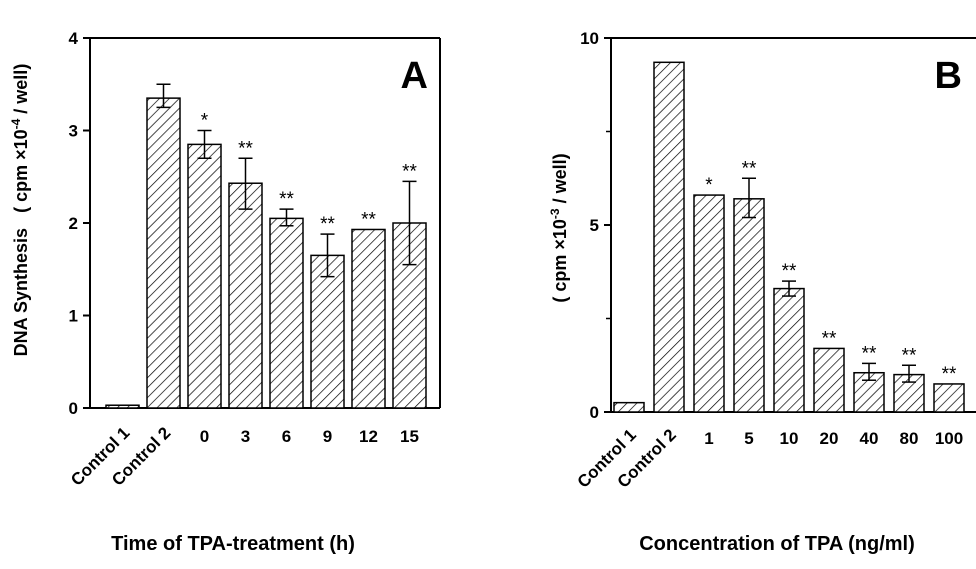 Image resolution: width=976 pixels, height=569 pixels. I want to click on panel-a-significance-marks: ******* ****, so click(309, 173).